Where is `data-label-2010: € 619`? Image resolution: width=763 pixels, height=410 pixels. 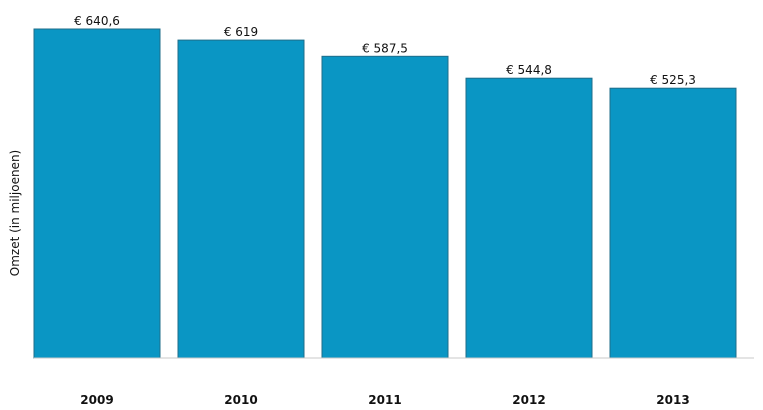 data-label-2010: € 619 is located at coordinates (241, 32).